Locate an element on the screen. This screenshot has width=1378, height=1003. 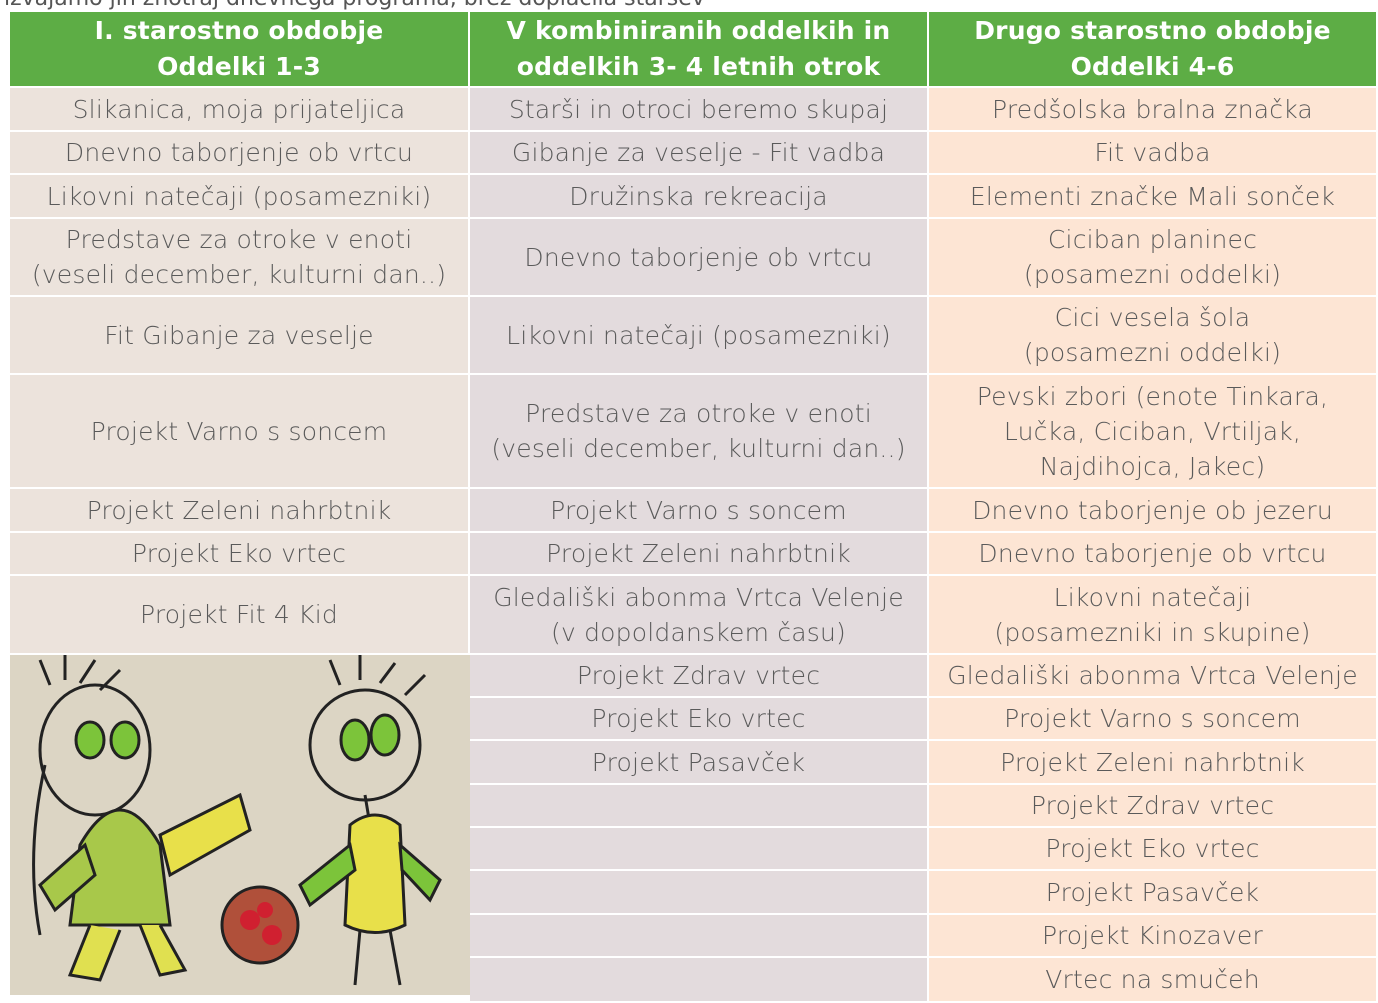
table-cell: Fit Gibanje za veselje is located at coordinates (240, 336).